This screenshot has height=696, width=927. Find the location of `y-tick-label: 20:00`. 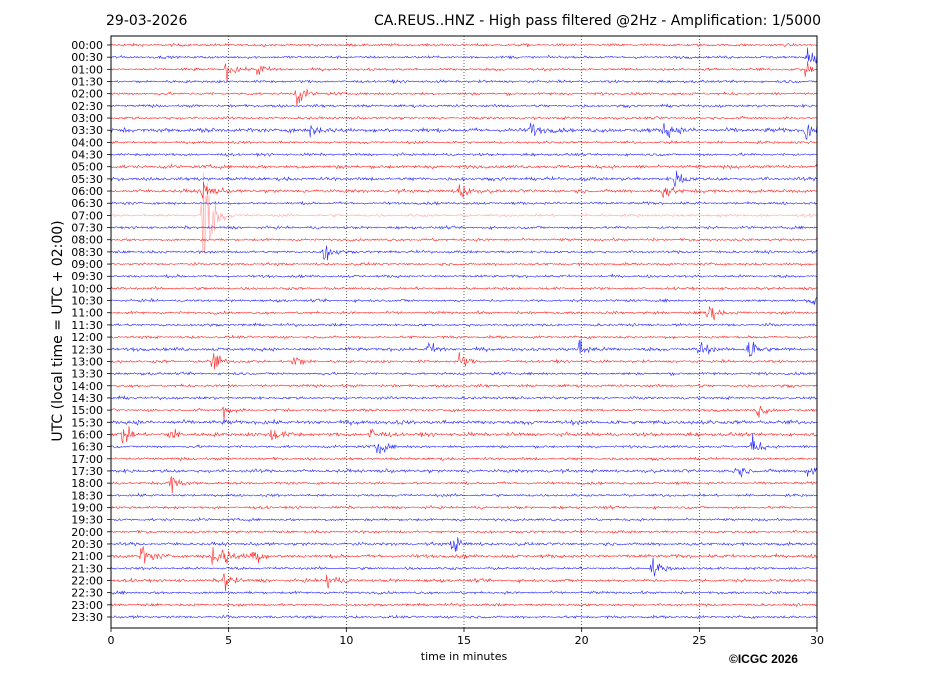

y-tick-label: 20:00 is located at coordinates (87, 532).